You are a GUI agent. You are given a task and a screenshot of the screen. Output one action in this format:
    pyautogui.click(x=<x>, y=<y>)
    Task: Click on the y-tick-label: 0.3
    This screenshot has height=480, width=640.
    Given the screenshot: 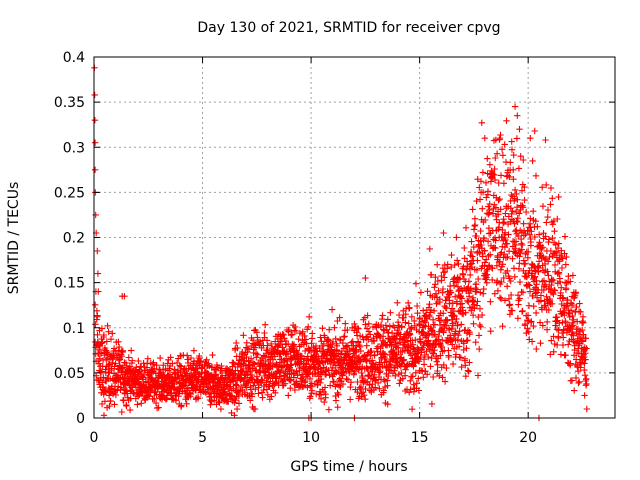 What is the action you would take?
    pyautogui.click(x=74, y=148)
    